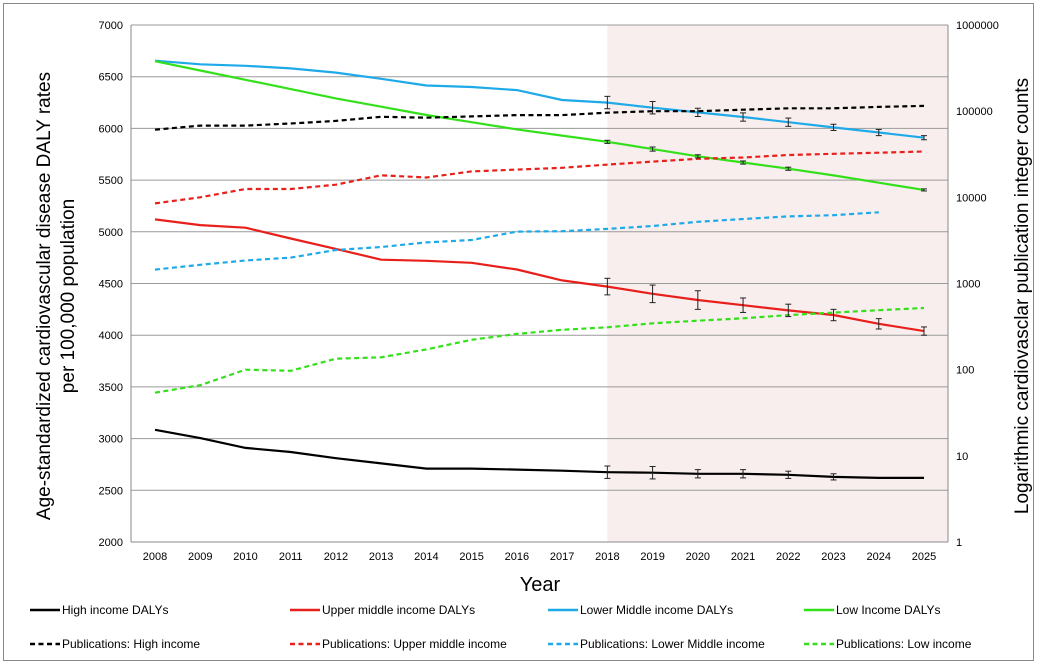 This screenshot has height=666, width=1039. What do you see at coordinates (562, 557) in the screenshot?
I see `x-tick-label: 2017` at bounding box center [562, 557].